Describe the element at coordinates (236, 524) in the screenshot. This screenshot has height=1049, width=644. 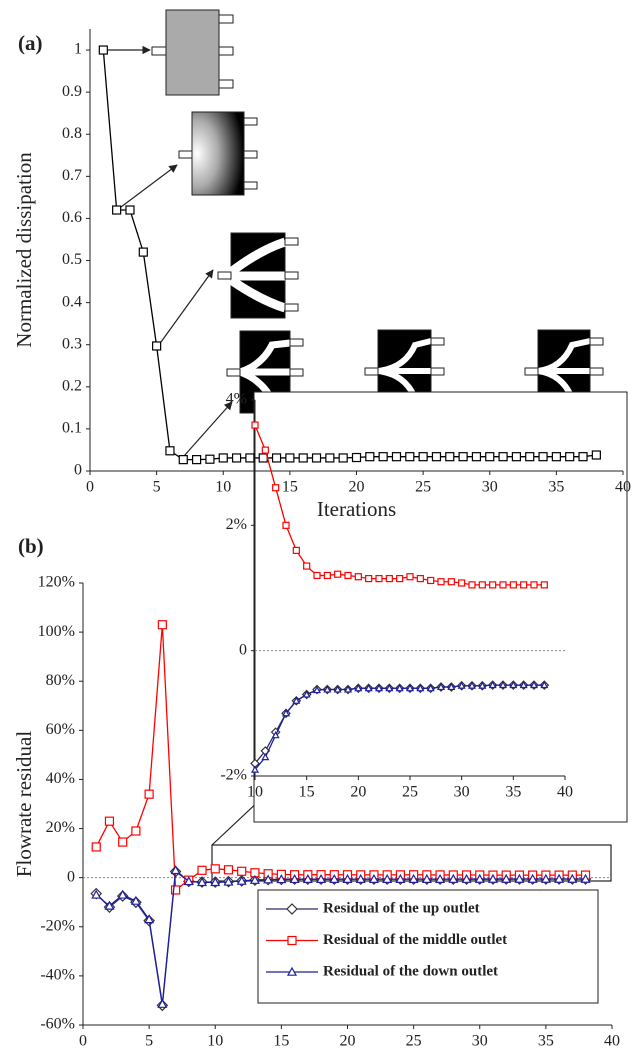
I see `y-tick-label: 2%` at that location.